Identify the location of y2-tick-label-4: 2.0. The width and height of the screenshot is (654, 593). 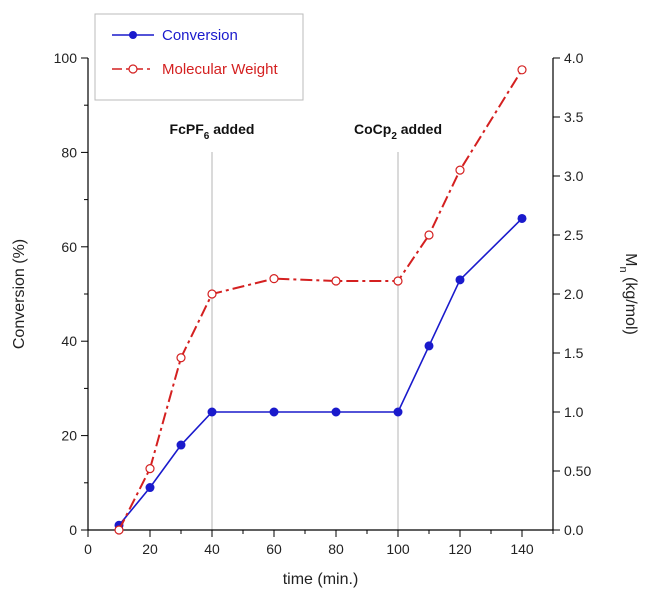
(574, 294).